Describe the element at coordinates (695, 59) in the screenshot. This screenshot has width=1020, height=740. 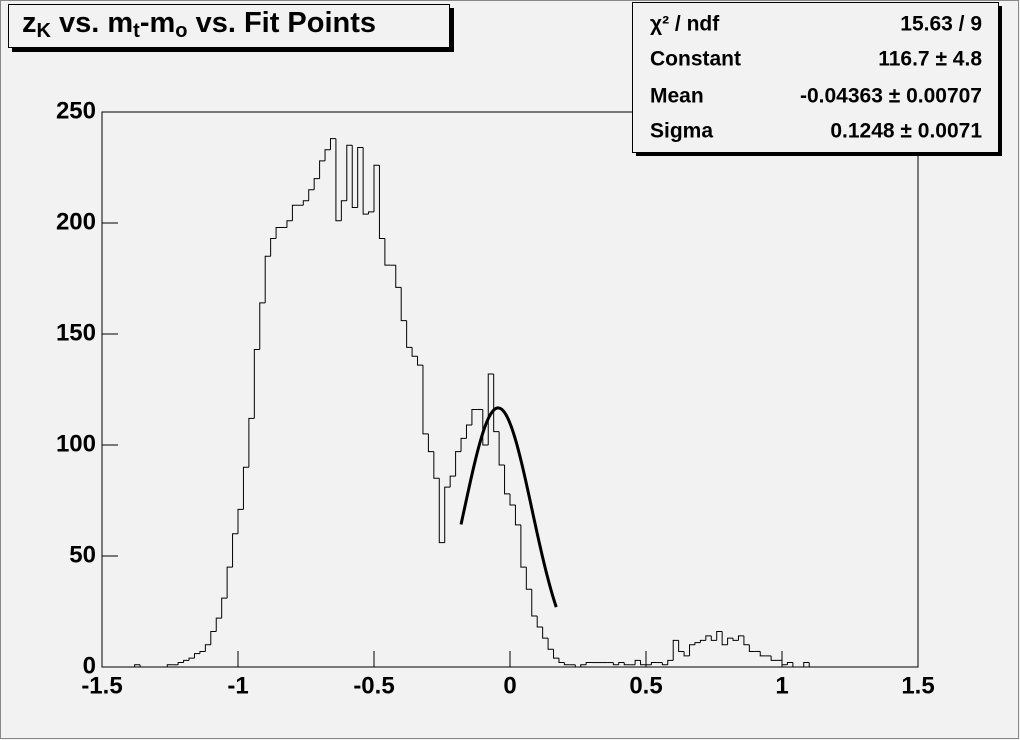
I see `stats-label: Constant` at that location.